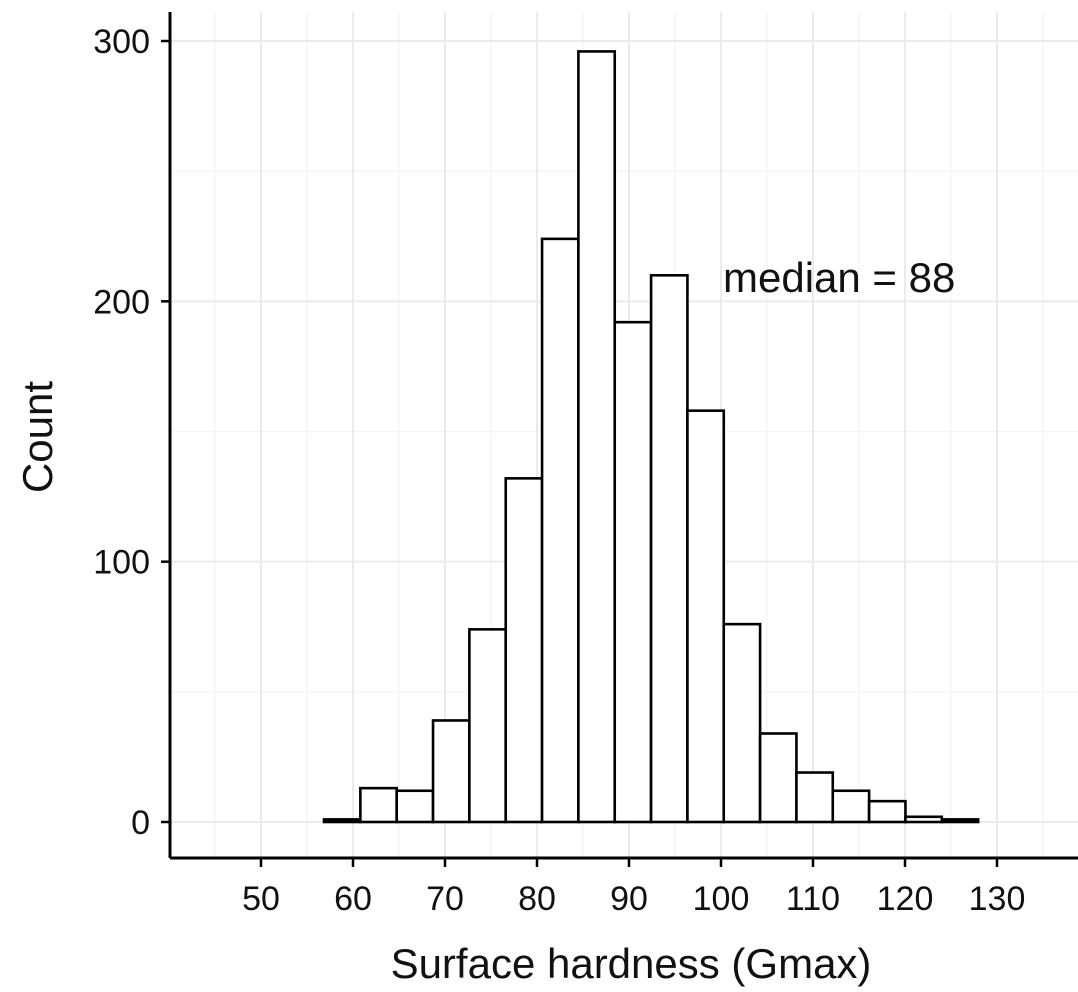 The height and width of the screenshot is (992, 1078). I want to click on x-tick-label: 120, so click(905, 899).